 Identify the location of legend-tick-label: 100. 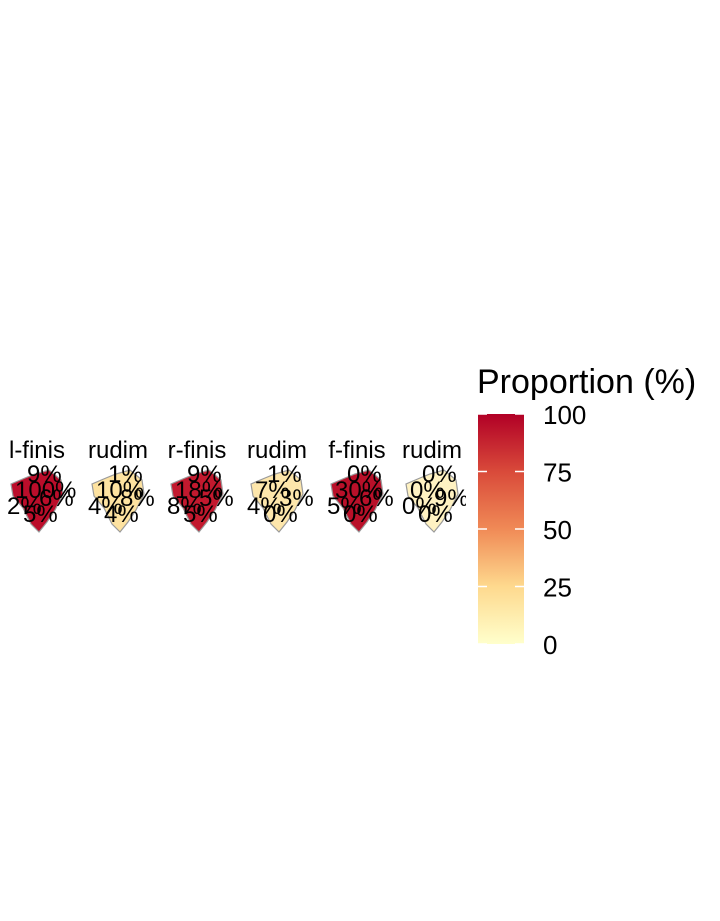
(564, 415).